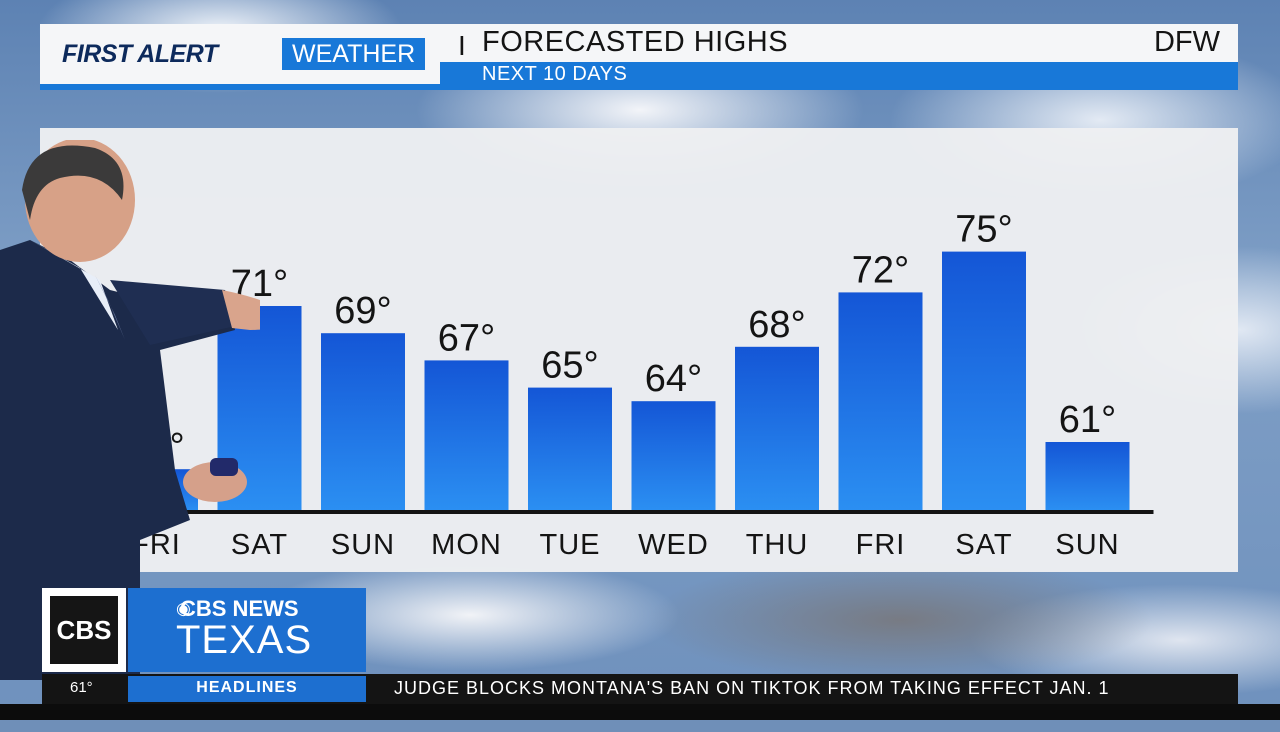 This screenshot has height=732, width=1280. Describe the element at coordinates (555, 74) in the screenshot. I see `page-subtitle: NEXT 10 DAYS` at that location.